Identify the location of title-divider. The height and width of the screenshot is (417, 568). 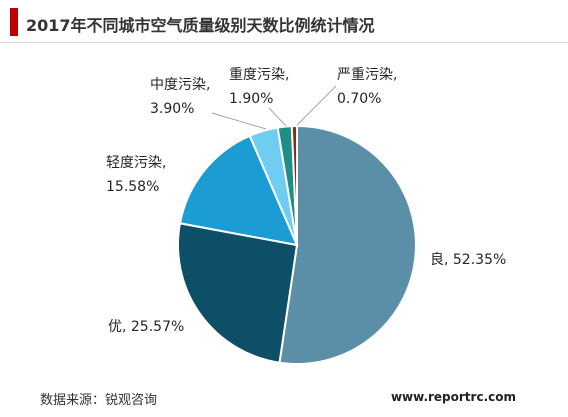
(284, 42).